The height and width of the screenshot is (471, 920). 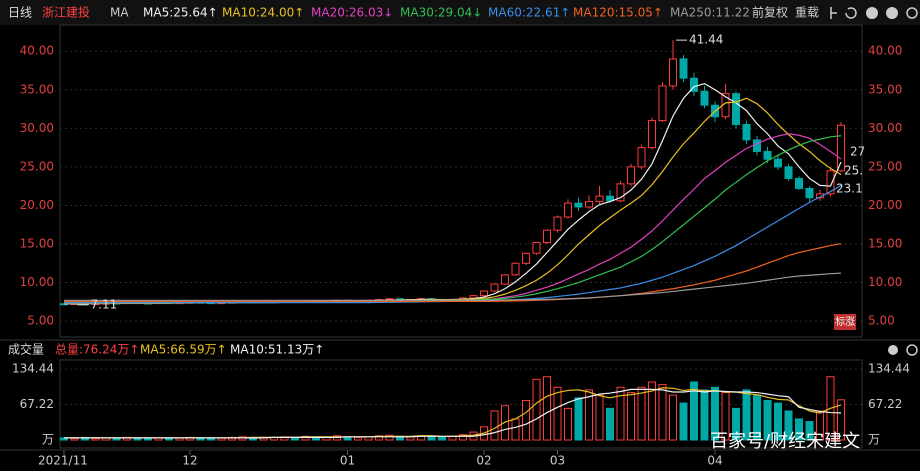 I want to click on y-tick-label: 万, so click(x=48, y=440).